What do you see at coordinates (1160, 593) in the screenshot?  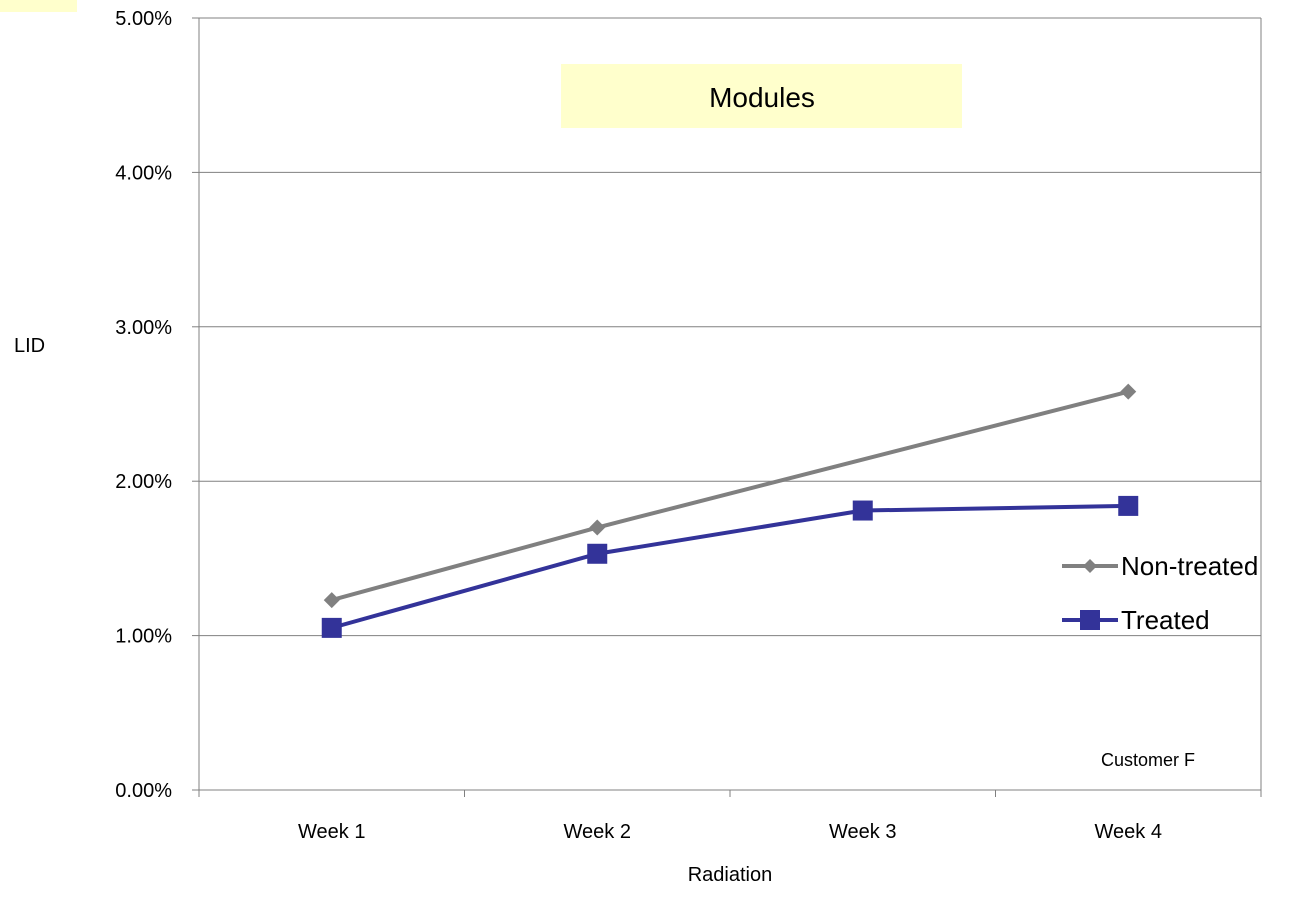 I see `legend: Non-treated Treated` at bounding box center [1160, 593].